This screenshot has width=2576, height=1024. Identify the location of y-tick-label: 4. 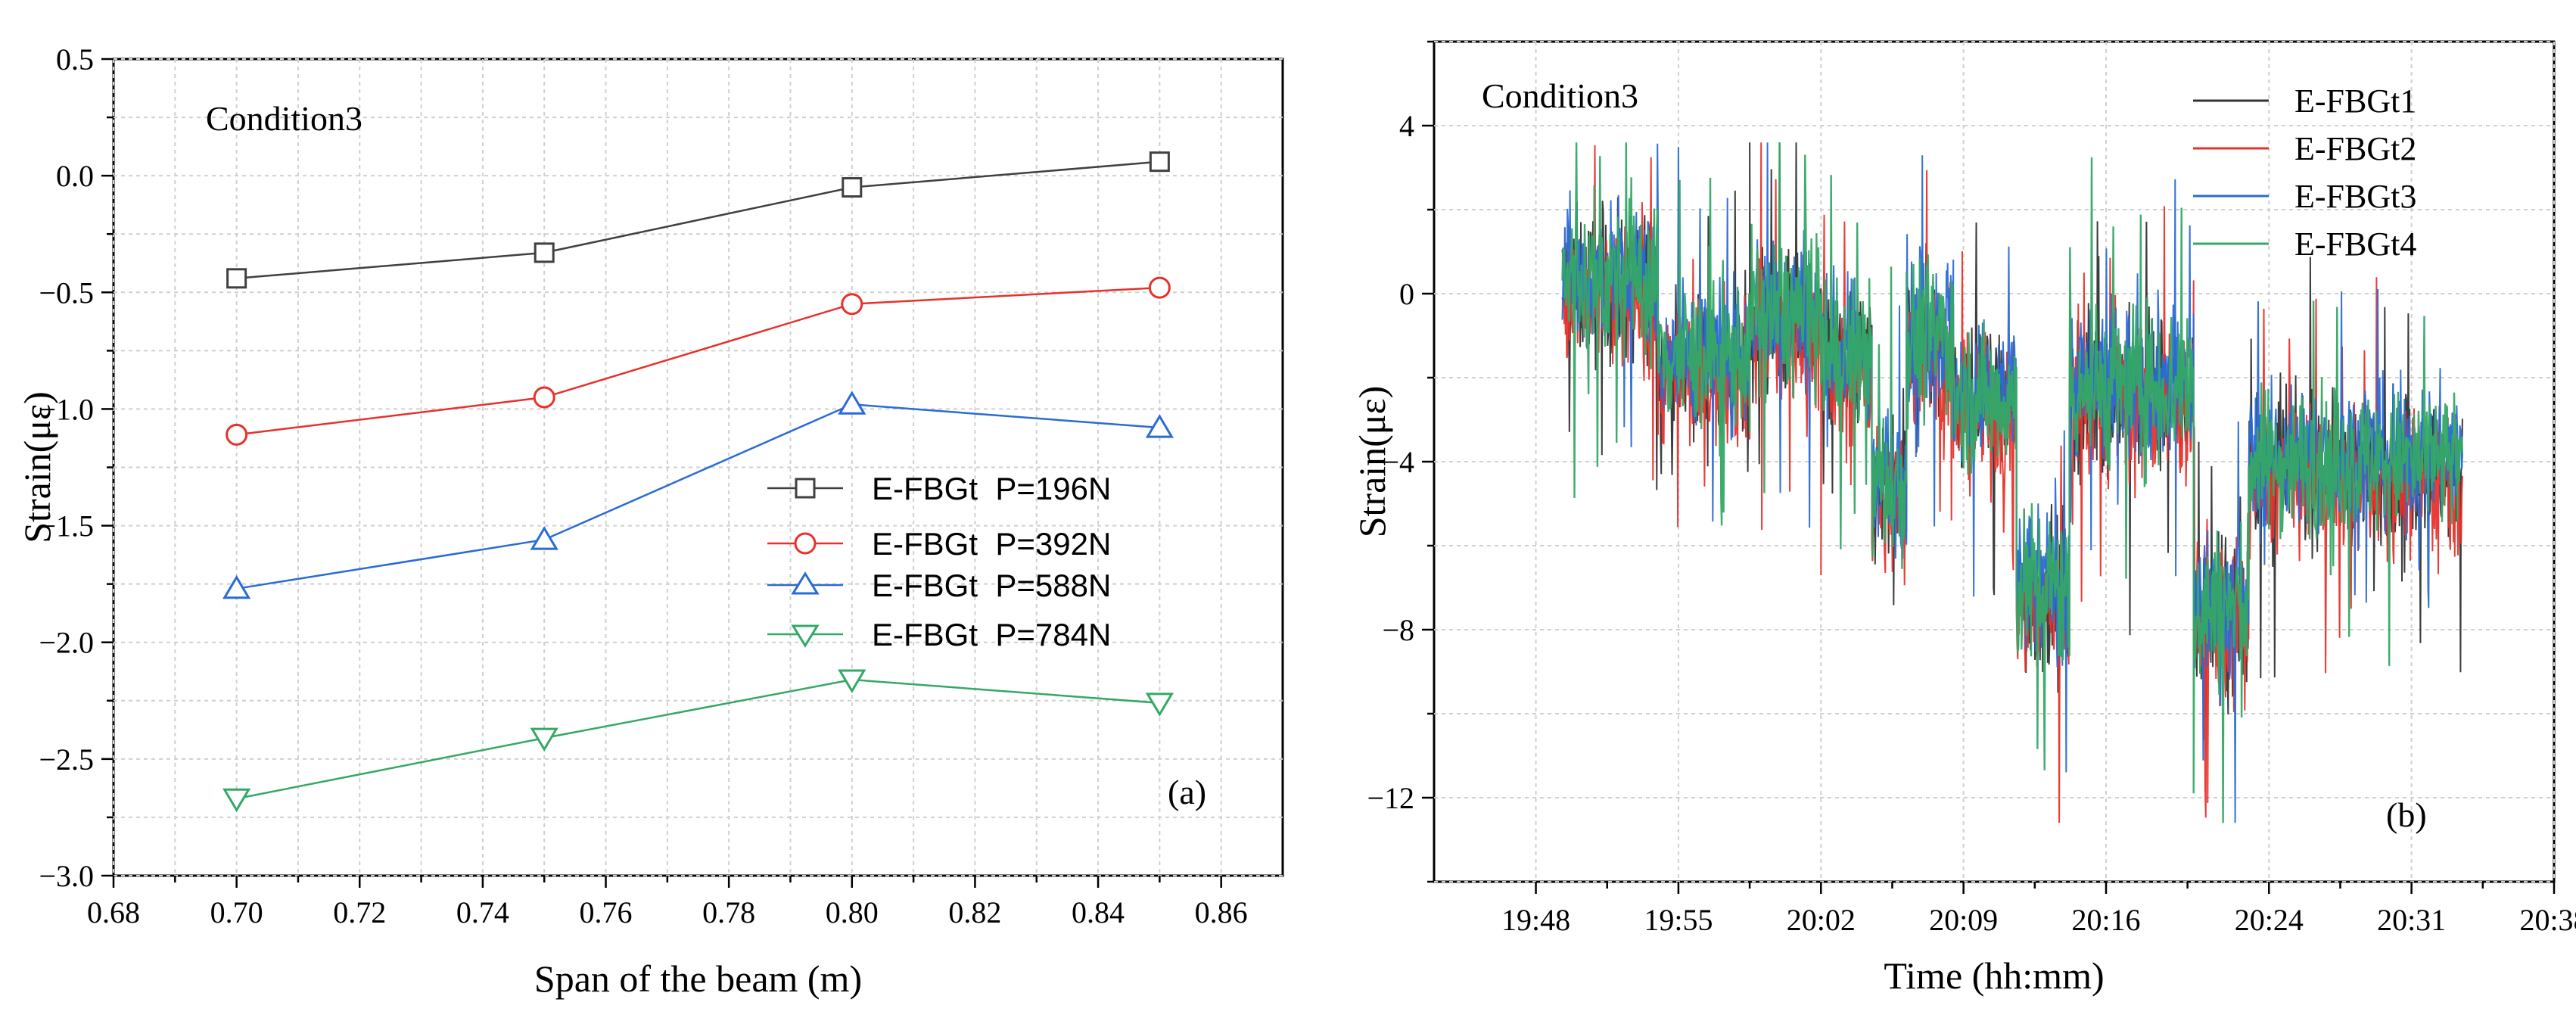
(1407, 126).